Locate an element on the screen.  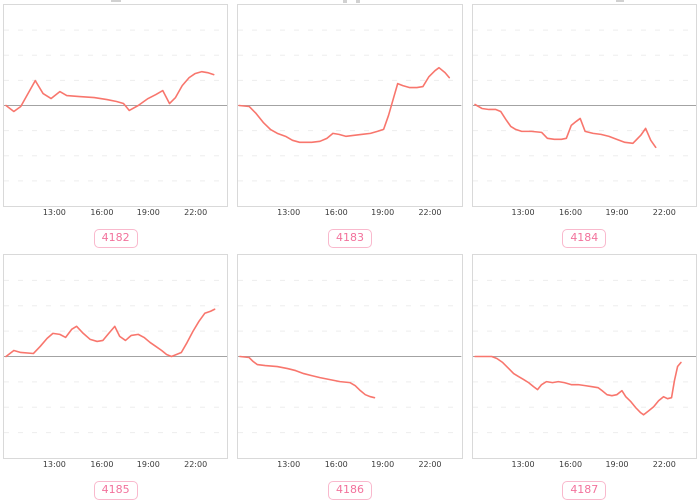
badge-row: 4187 is located at coordinates (584, 489).